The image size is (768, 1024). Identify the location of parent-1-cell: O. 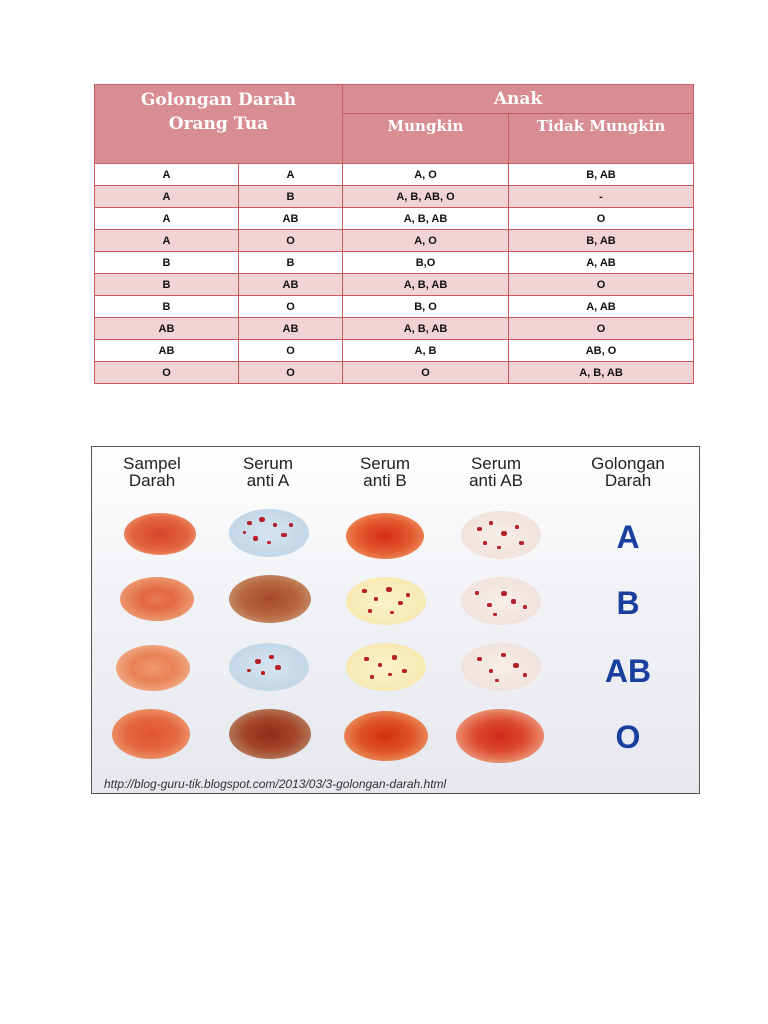
(166, 372).